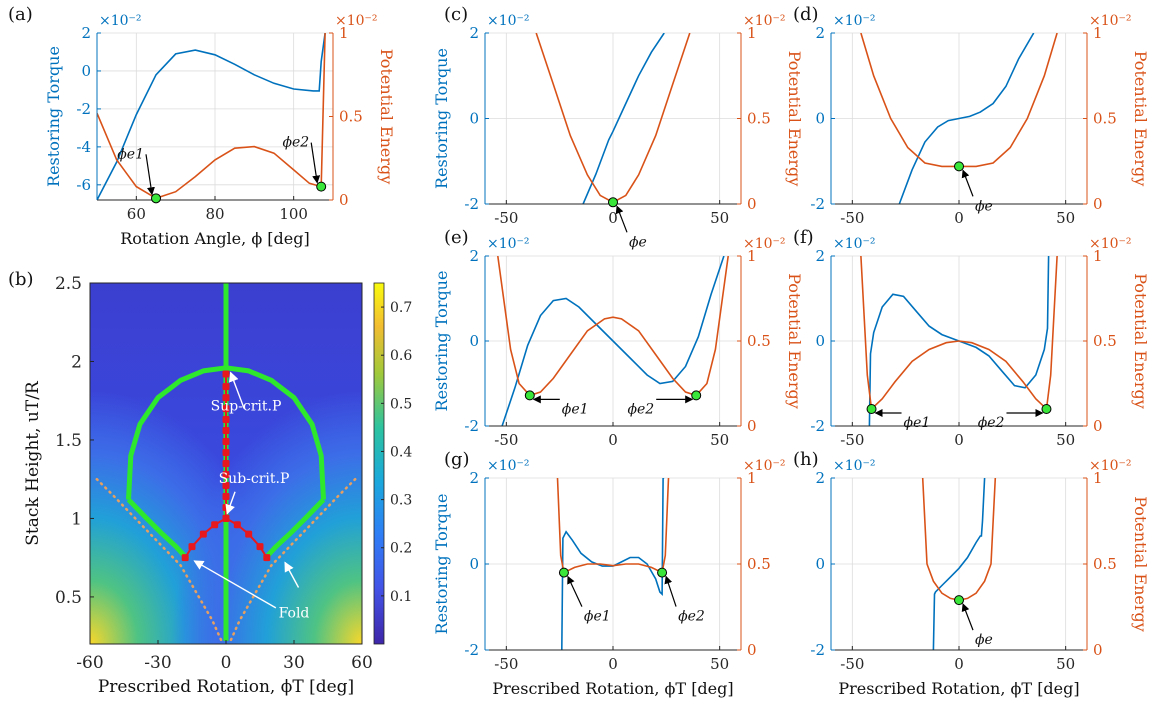  What do you see at coordinates (456, 237) in the screenshot?
I see `panel-label: (e)` at bounding box center [456, 237].